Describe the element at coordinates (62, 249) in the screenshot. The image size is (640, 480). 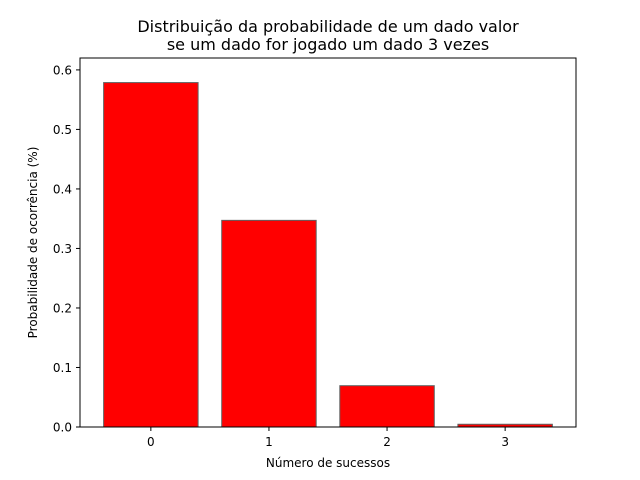
I see `y-tick-label-0.3: 0.3` at that location.